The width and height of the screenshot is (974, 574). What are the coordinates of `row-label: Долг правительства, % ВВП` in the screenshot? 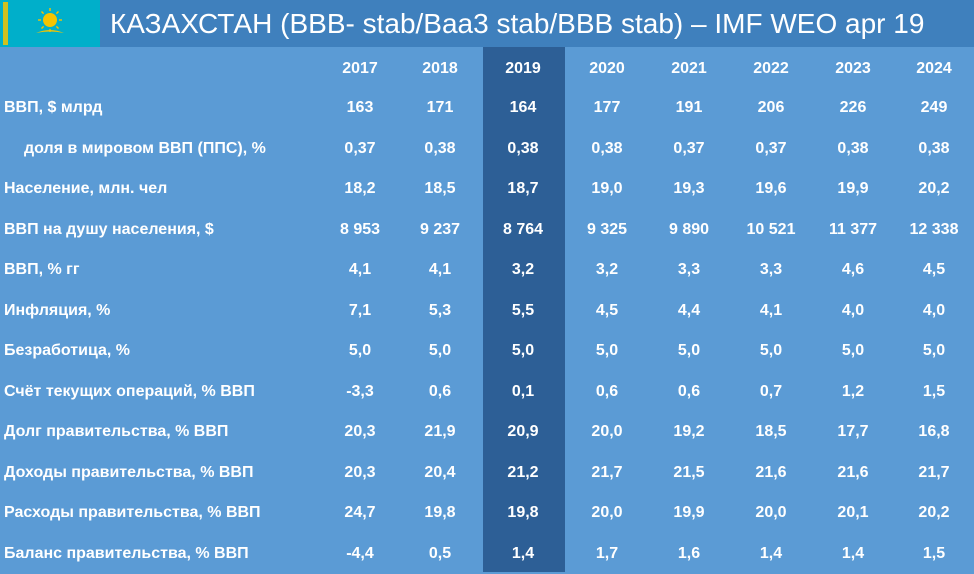 It's located at (160, 432).